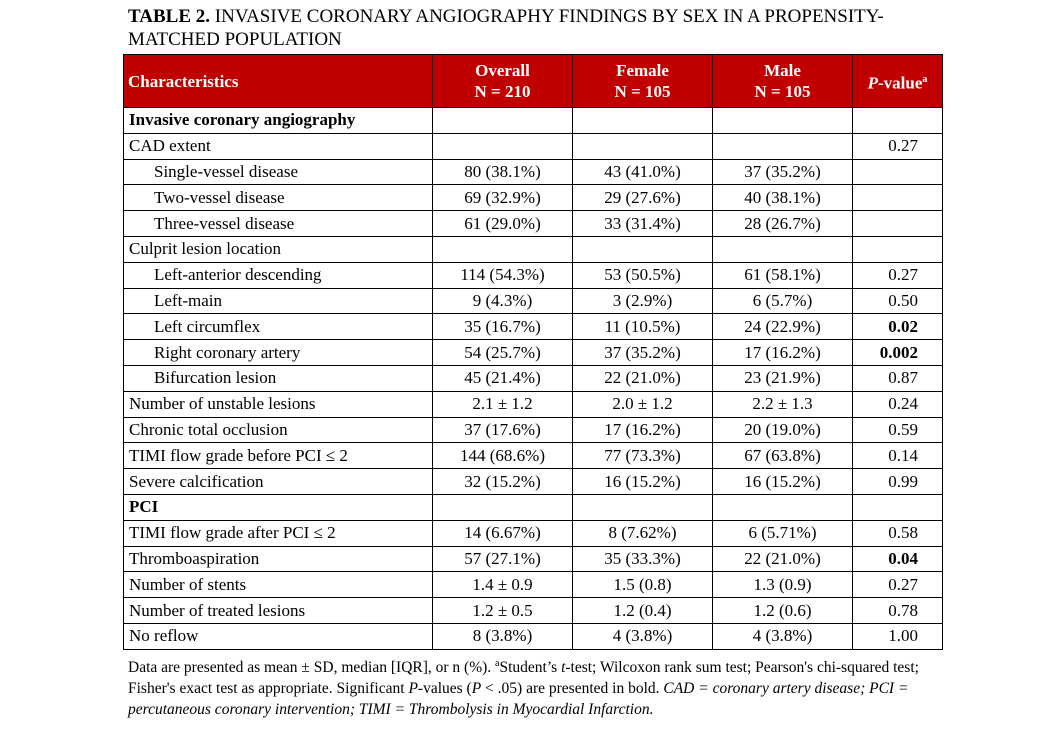 The image size is (1062, 742). I want to click on table-row: CAD extent 0.27, so click(533, 146).